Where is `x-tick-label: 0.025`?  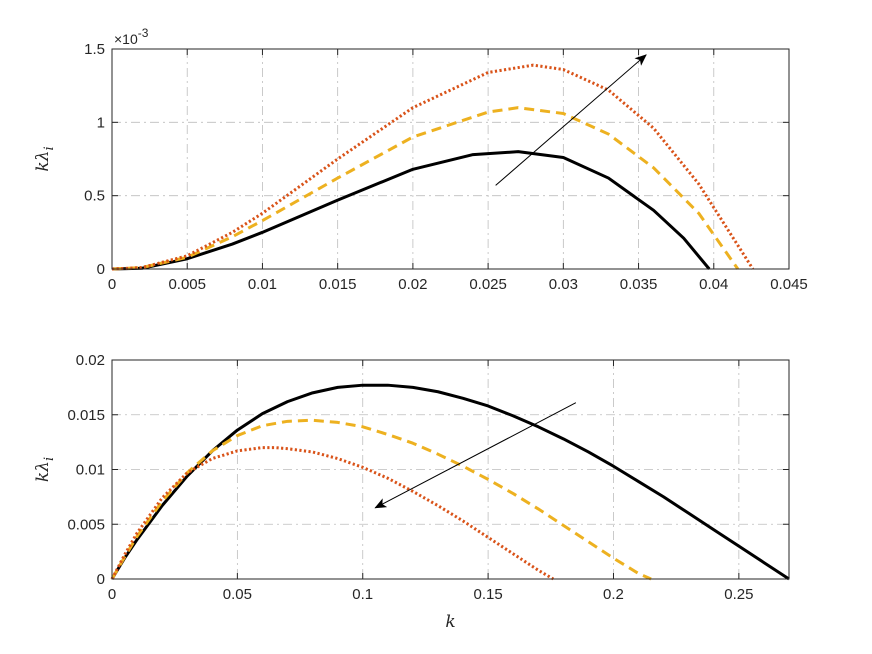 x-tick-label: 0.025 is located at coordinates (488, 284).